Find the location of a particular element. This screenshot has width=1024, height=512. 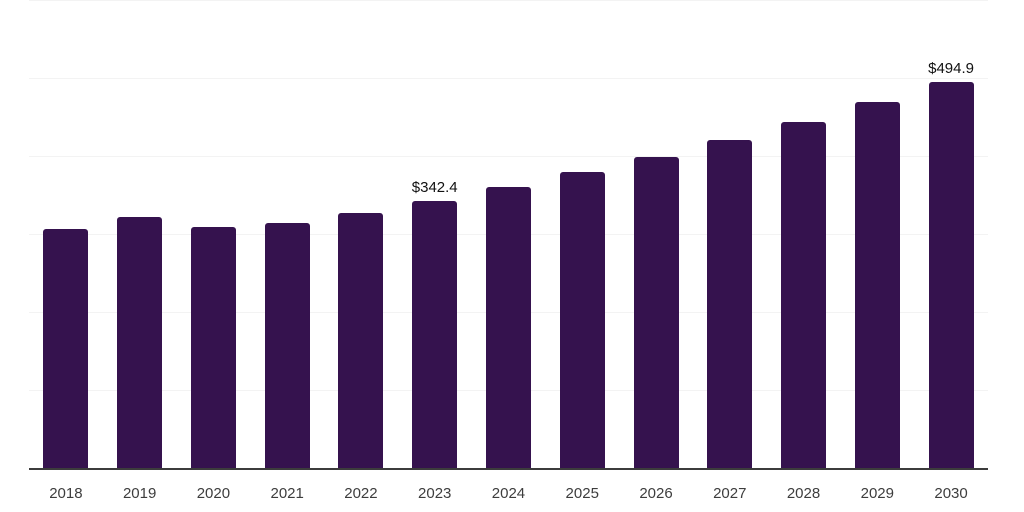

x-axis-label-2025: 2025 is located at coordinates (582, 493).